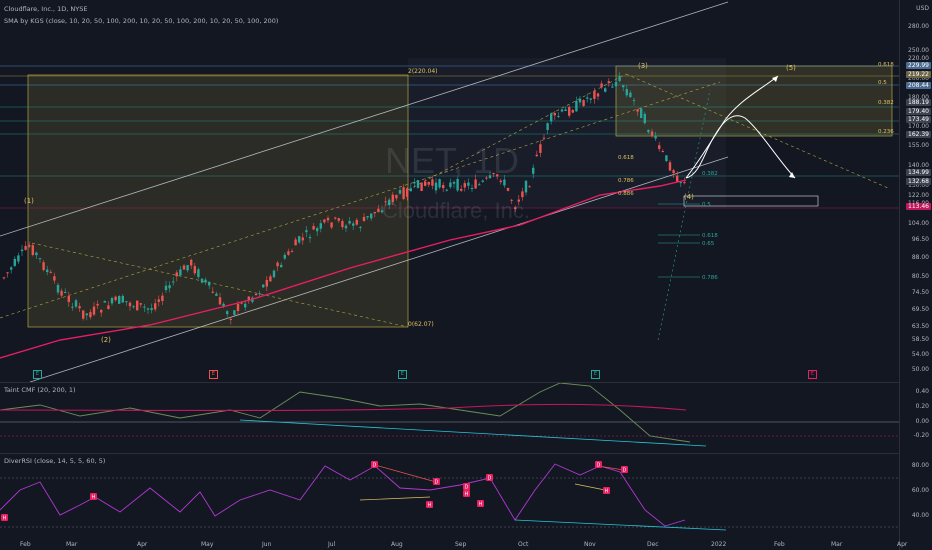 This screenshot has width=932, height=550. What do you see at coordinates (918, 78) in the screenshot?
I see `price-tick: 200.00` at bounding box center [918, 78].